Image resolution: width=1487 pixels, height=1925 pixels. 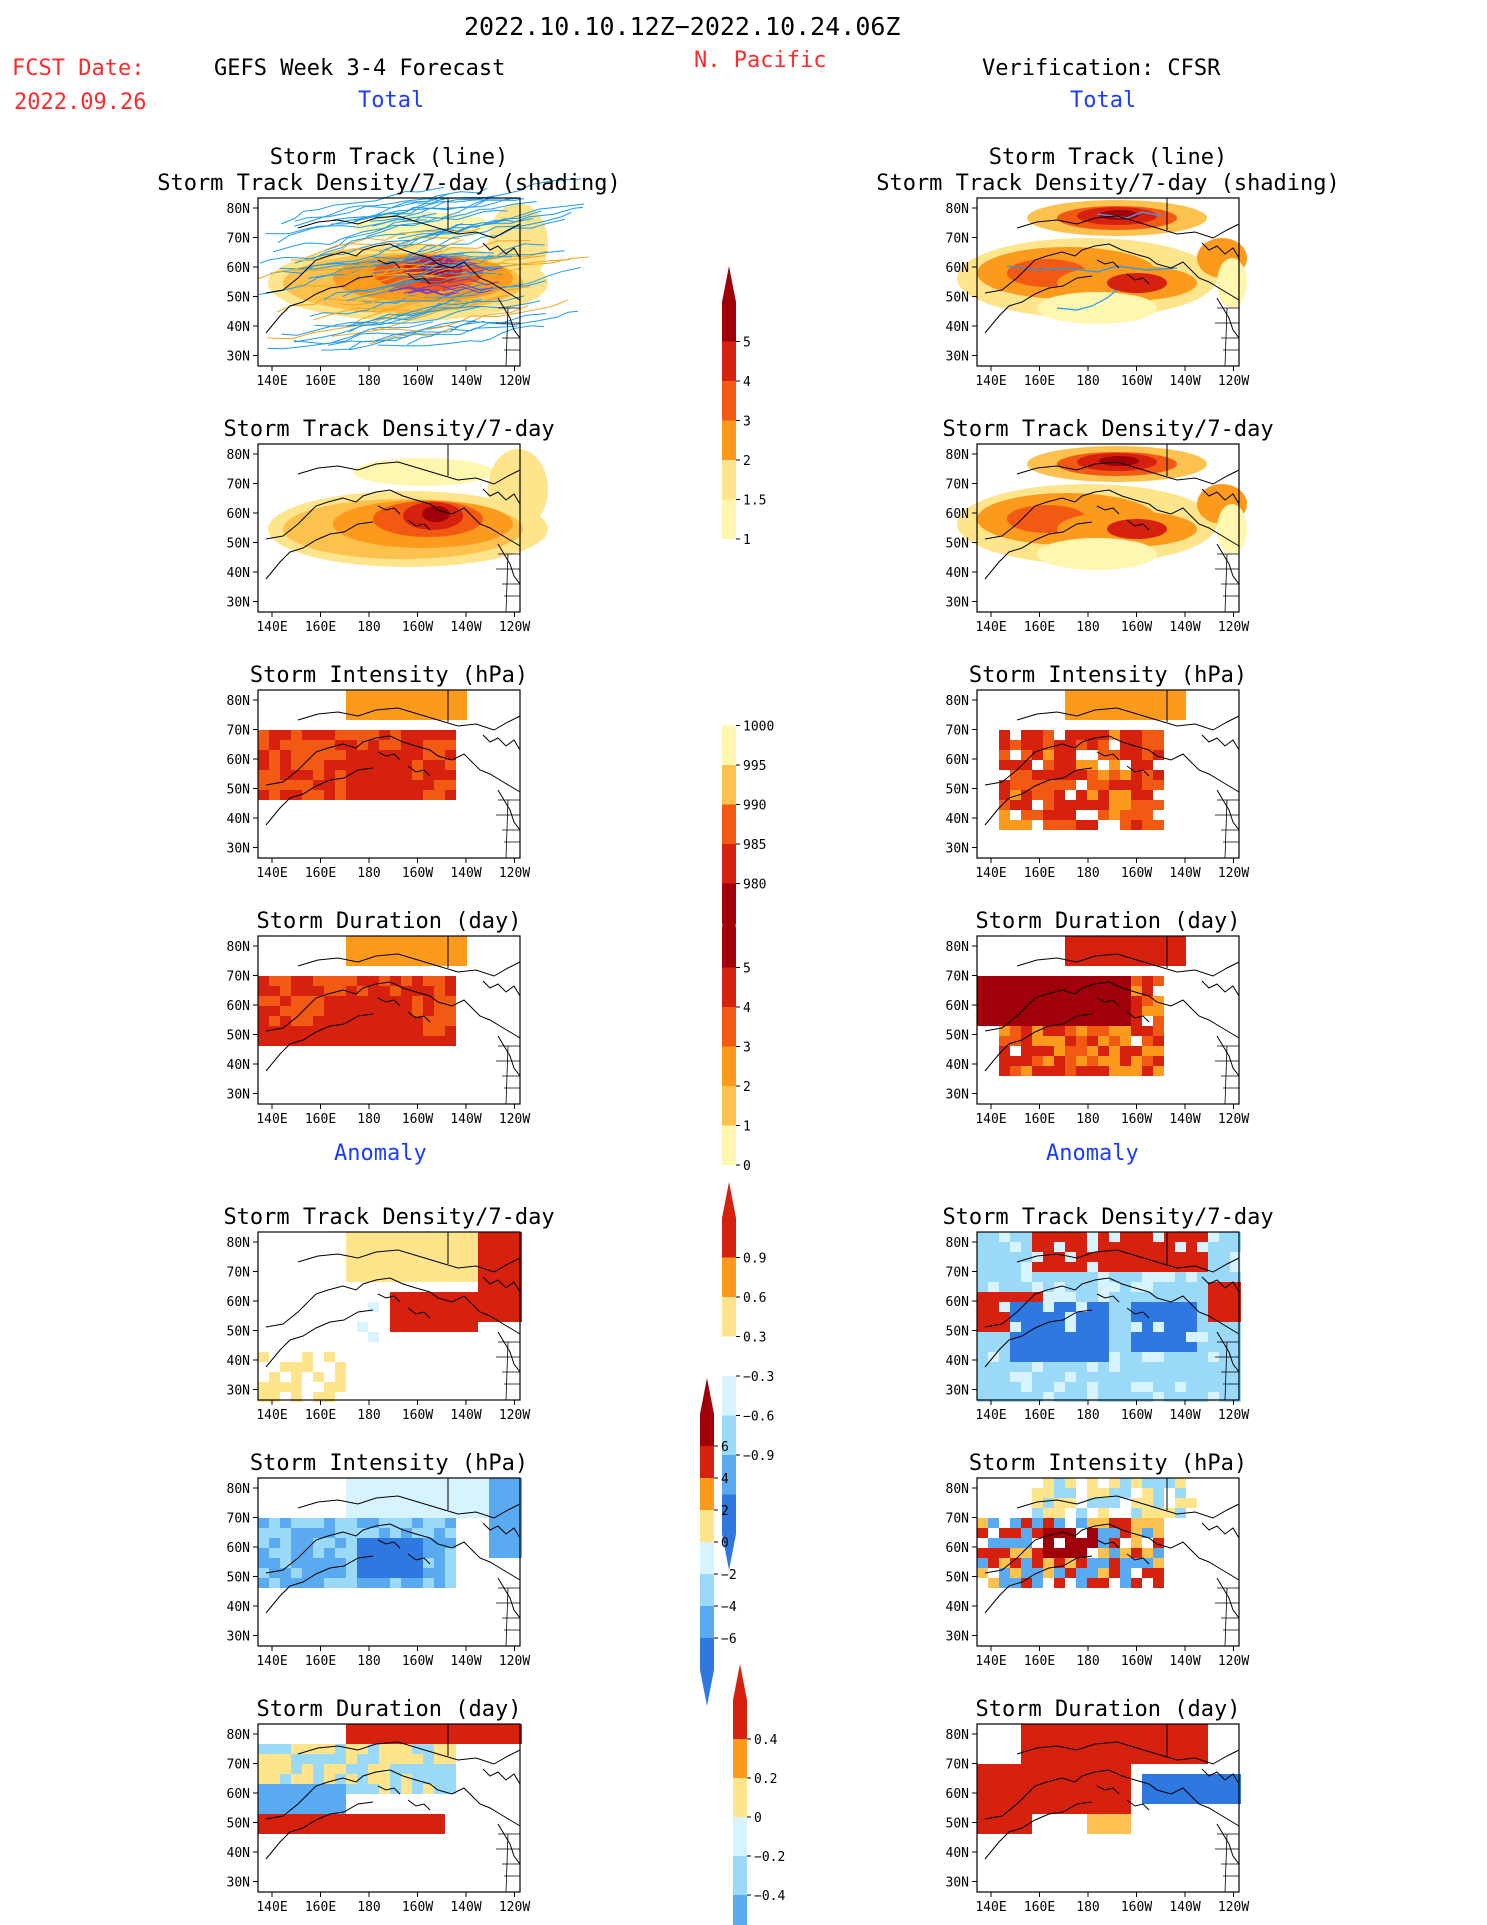 I want to click on colorbar-label: −2, so click(x=729, y=1575).